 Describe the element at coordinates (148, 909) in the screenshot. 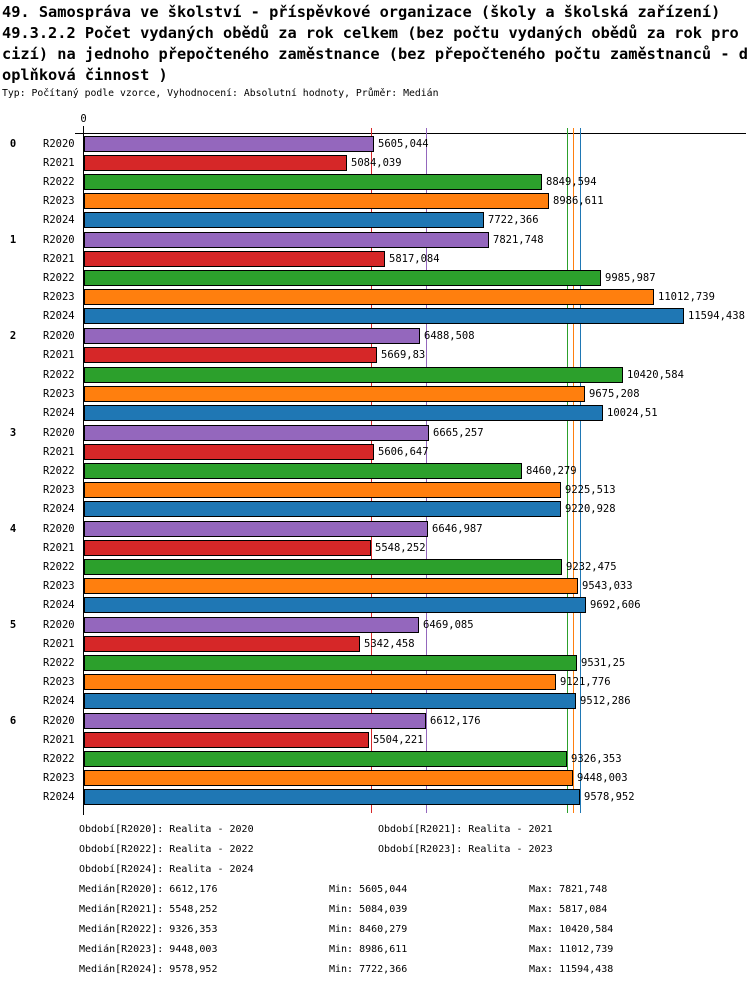

I see `stat-median: Medián[R2021]: 5548,252` at that location.